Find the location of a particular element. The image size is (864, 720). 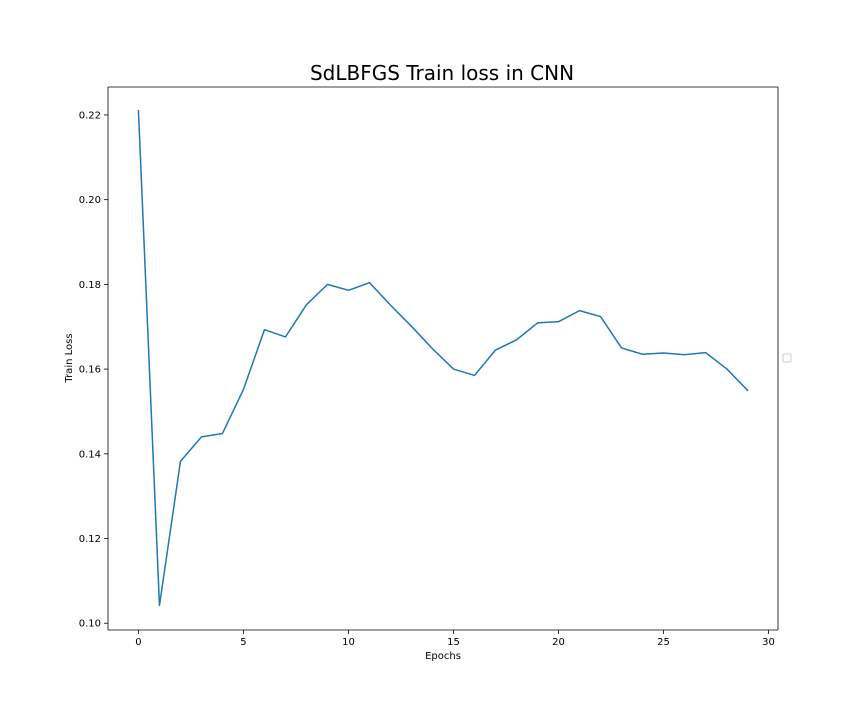

x-tick-label: 30 is located at coordinates (768, 642).